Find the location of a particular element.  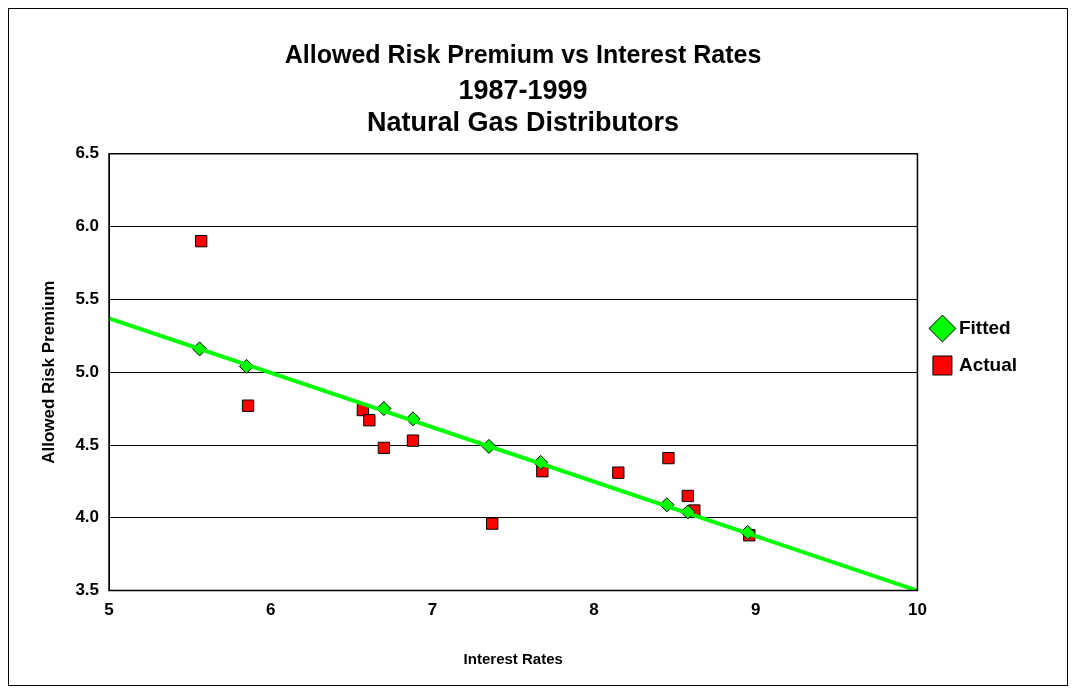

x-tick-label: 9 is located at coordinates (756, 610).